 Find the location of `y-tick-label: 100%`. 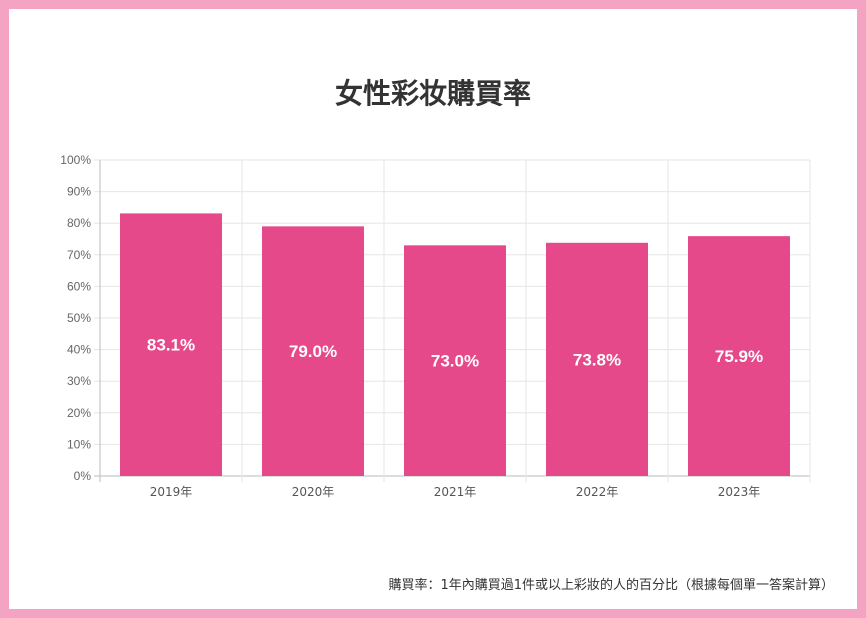

y-tick-label: 100% is located at coordinates (75, 160).